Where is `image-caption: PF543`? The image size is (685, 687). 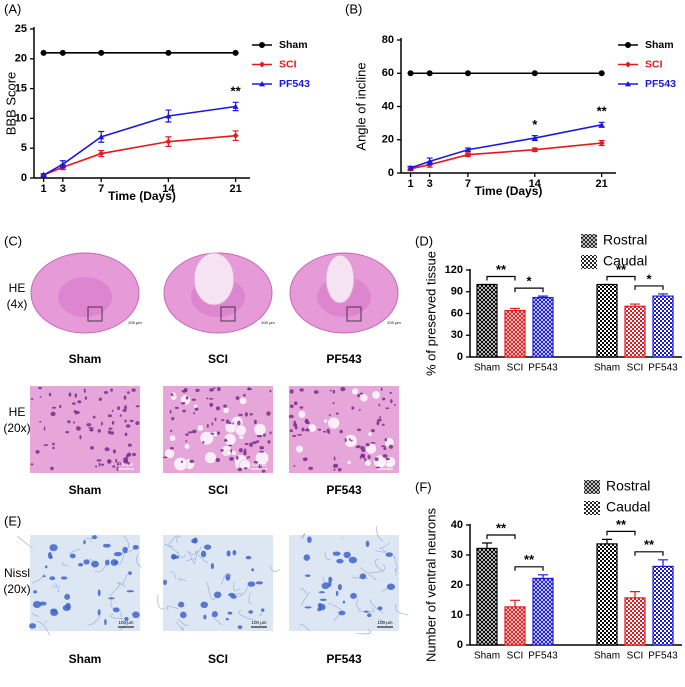
image-caption: PF543 is located at coordinates (344, 659).